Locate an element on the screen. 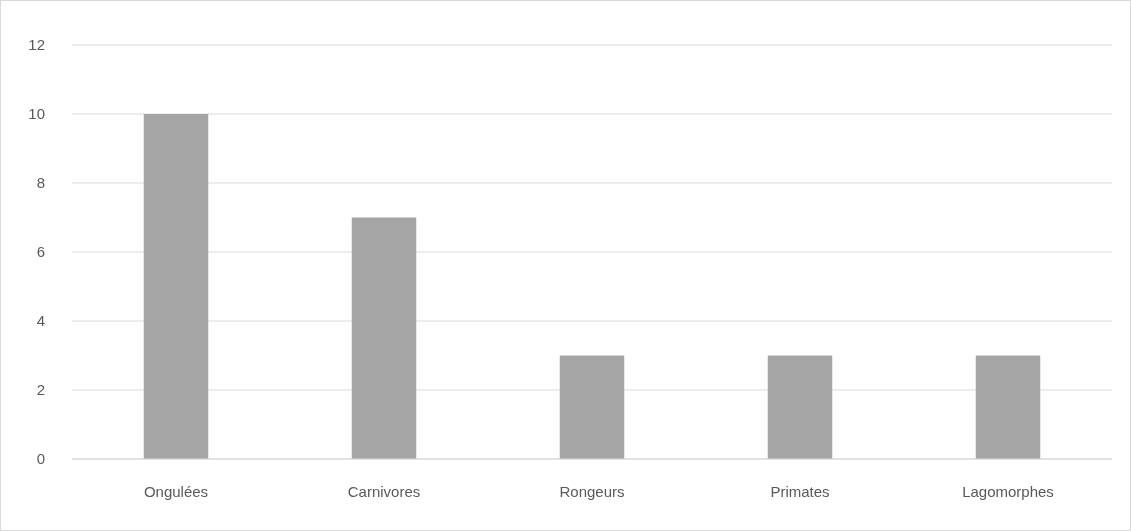 This screenshot has height=531, width=1131. y-tick-label: 12 is located at coordinates (36, 45).